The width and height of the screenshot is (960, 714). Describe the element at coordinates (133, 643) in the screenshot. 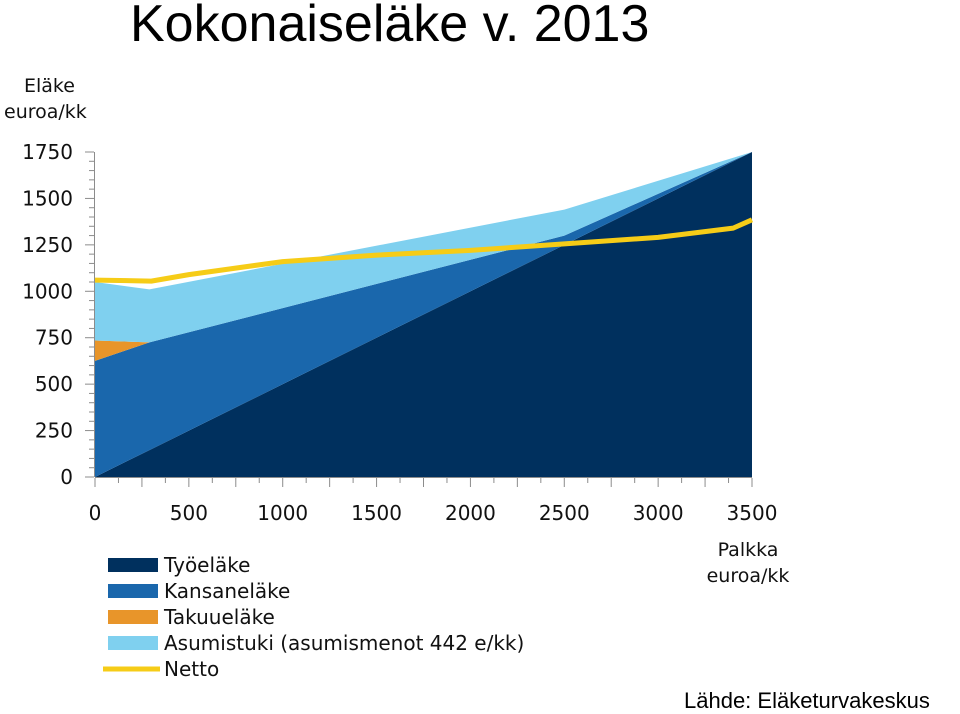

I see `legend-swatch-asumistuki` at that location.